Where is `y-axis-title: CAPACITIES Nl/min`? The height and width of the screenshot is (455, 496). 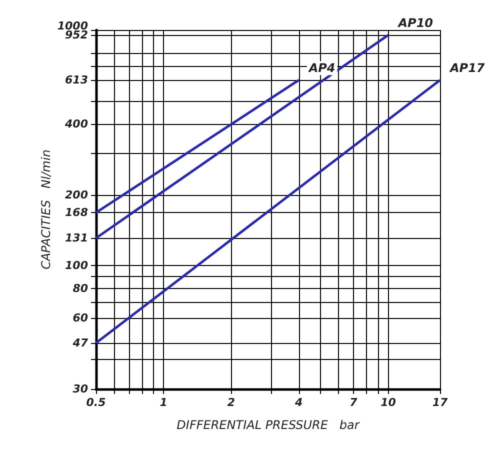
y-axis-title: CAPACITIES Nl/min is located at coordinates (46, 210).